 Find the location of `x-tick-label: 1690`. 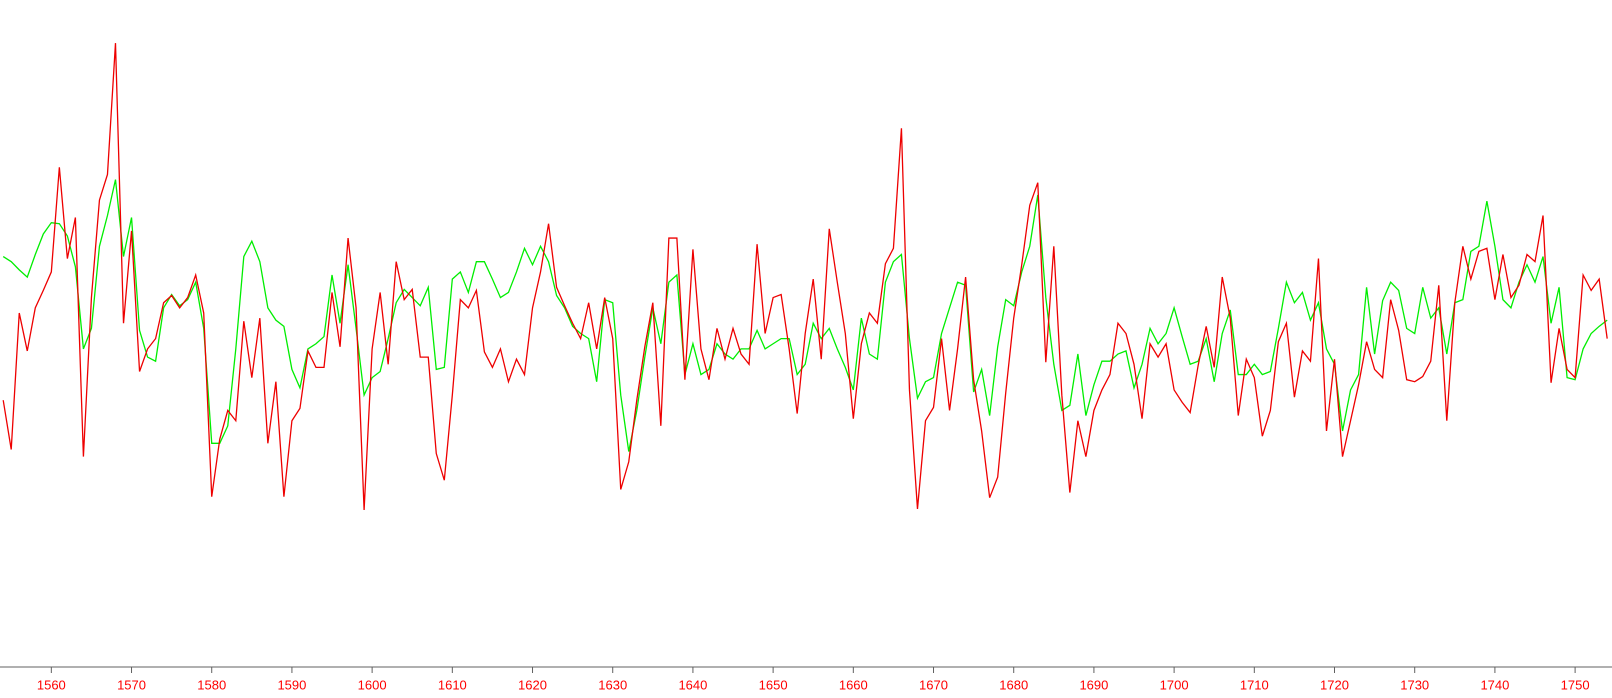

x-tick-label: 1690 is located at coordinates (1093, 684).